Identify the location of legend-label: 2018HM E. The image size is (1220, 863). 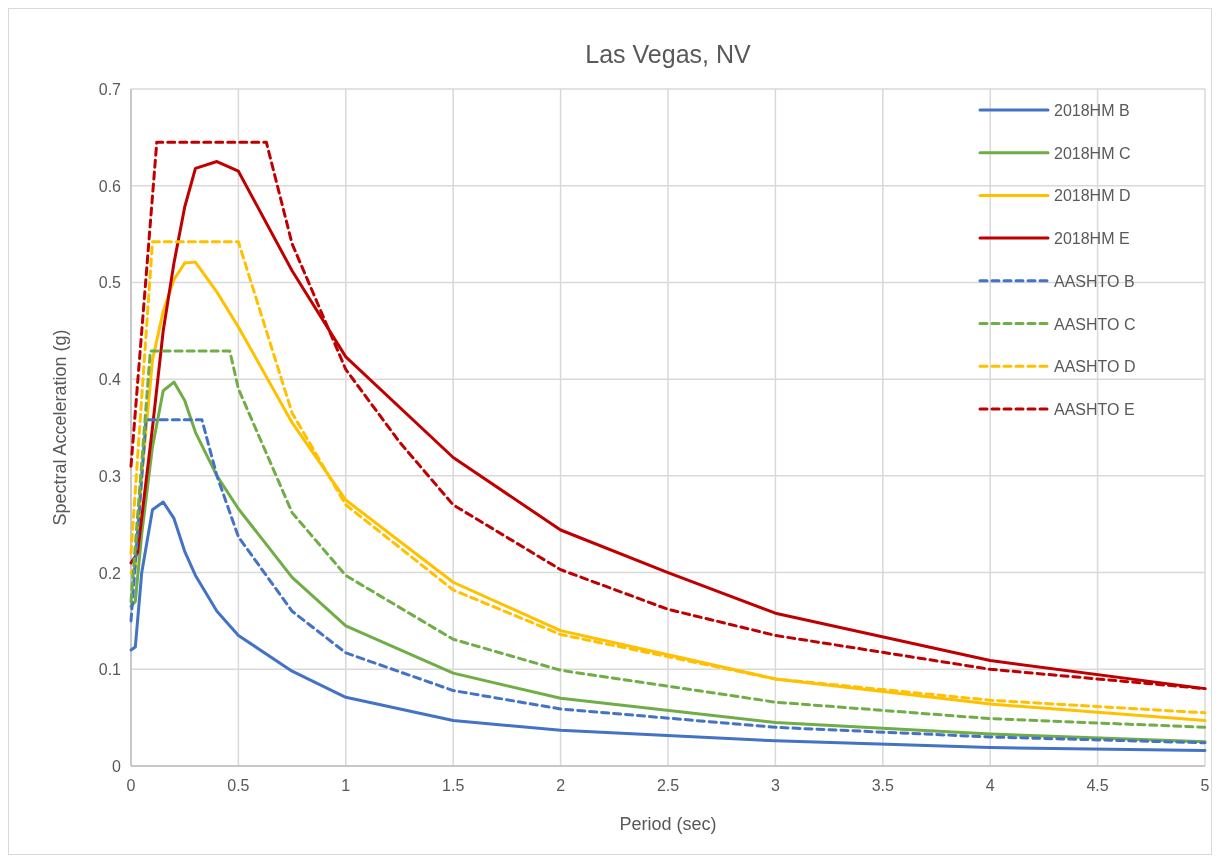
(1092, 239).